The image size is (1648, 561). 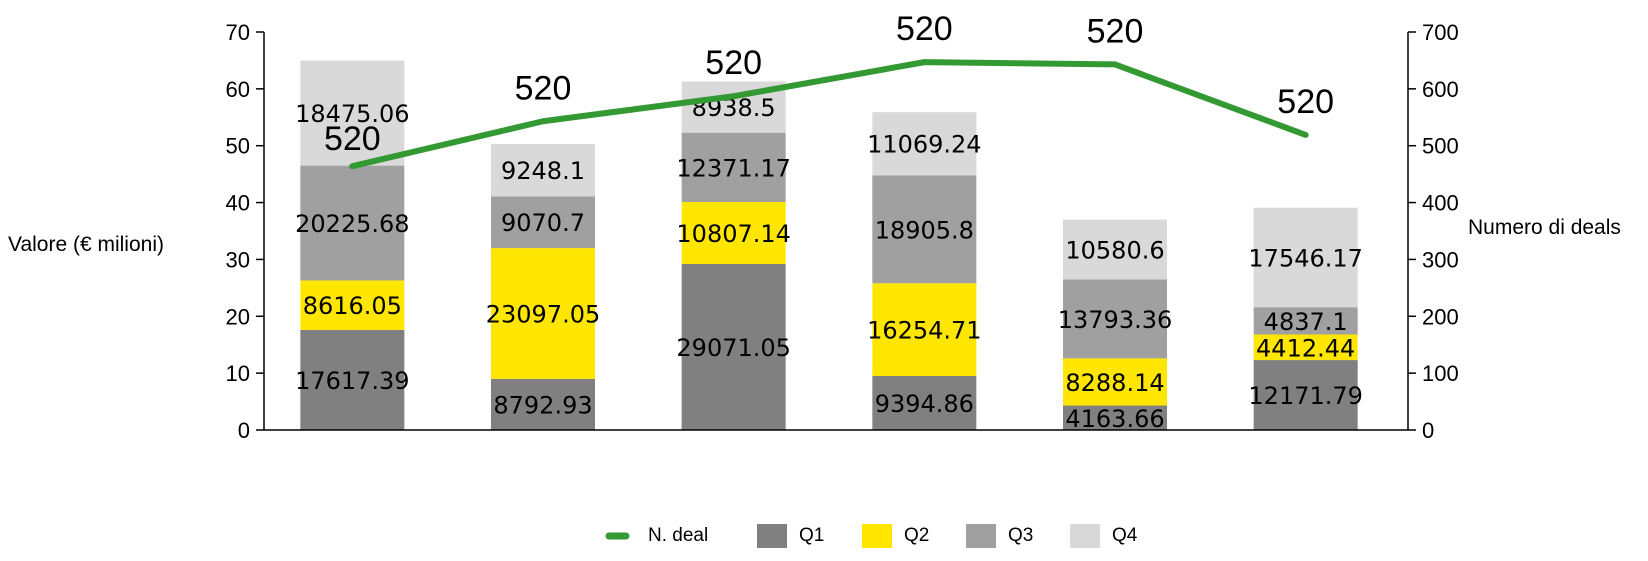 I want to click on bar-data-label: 4412.44, so click(x=1305, y=348).